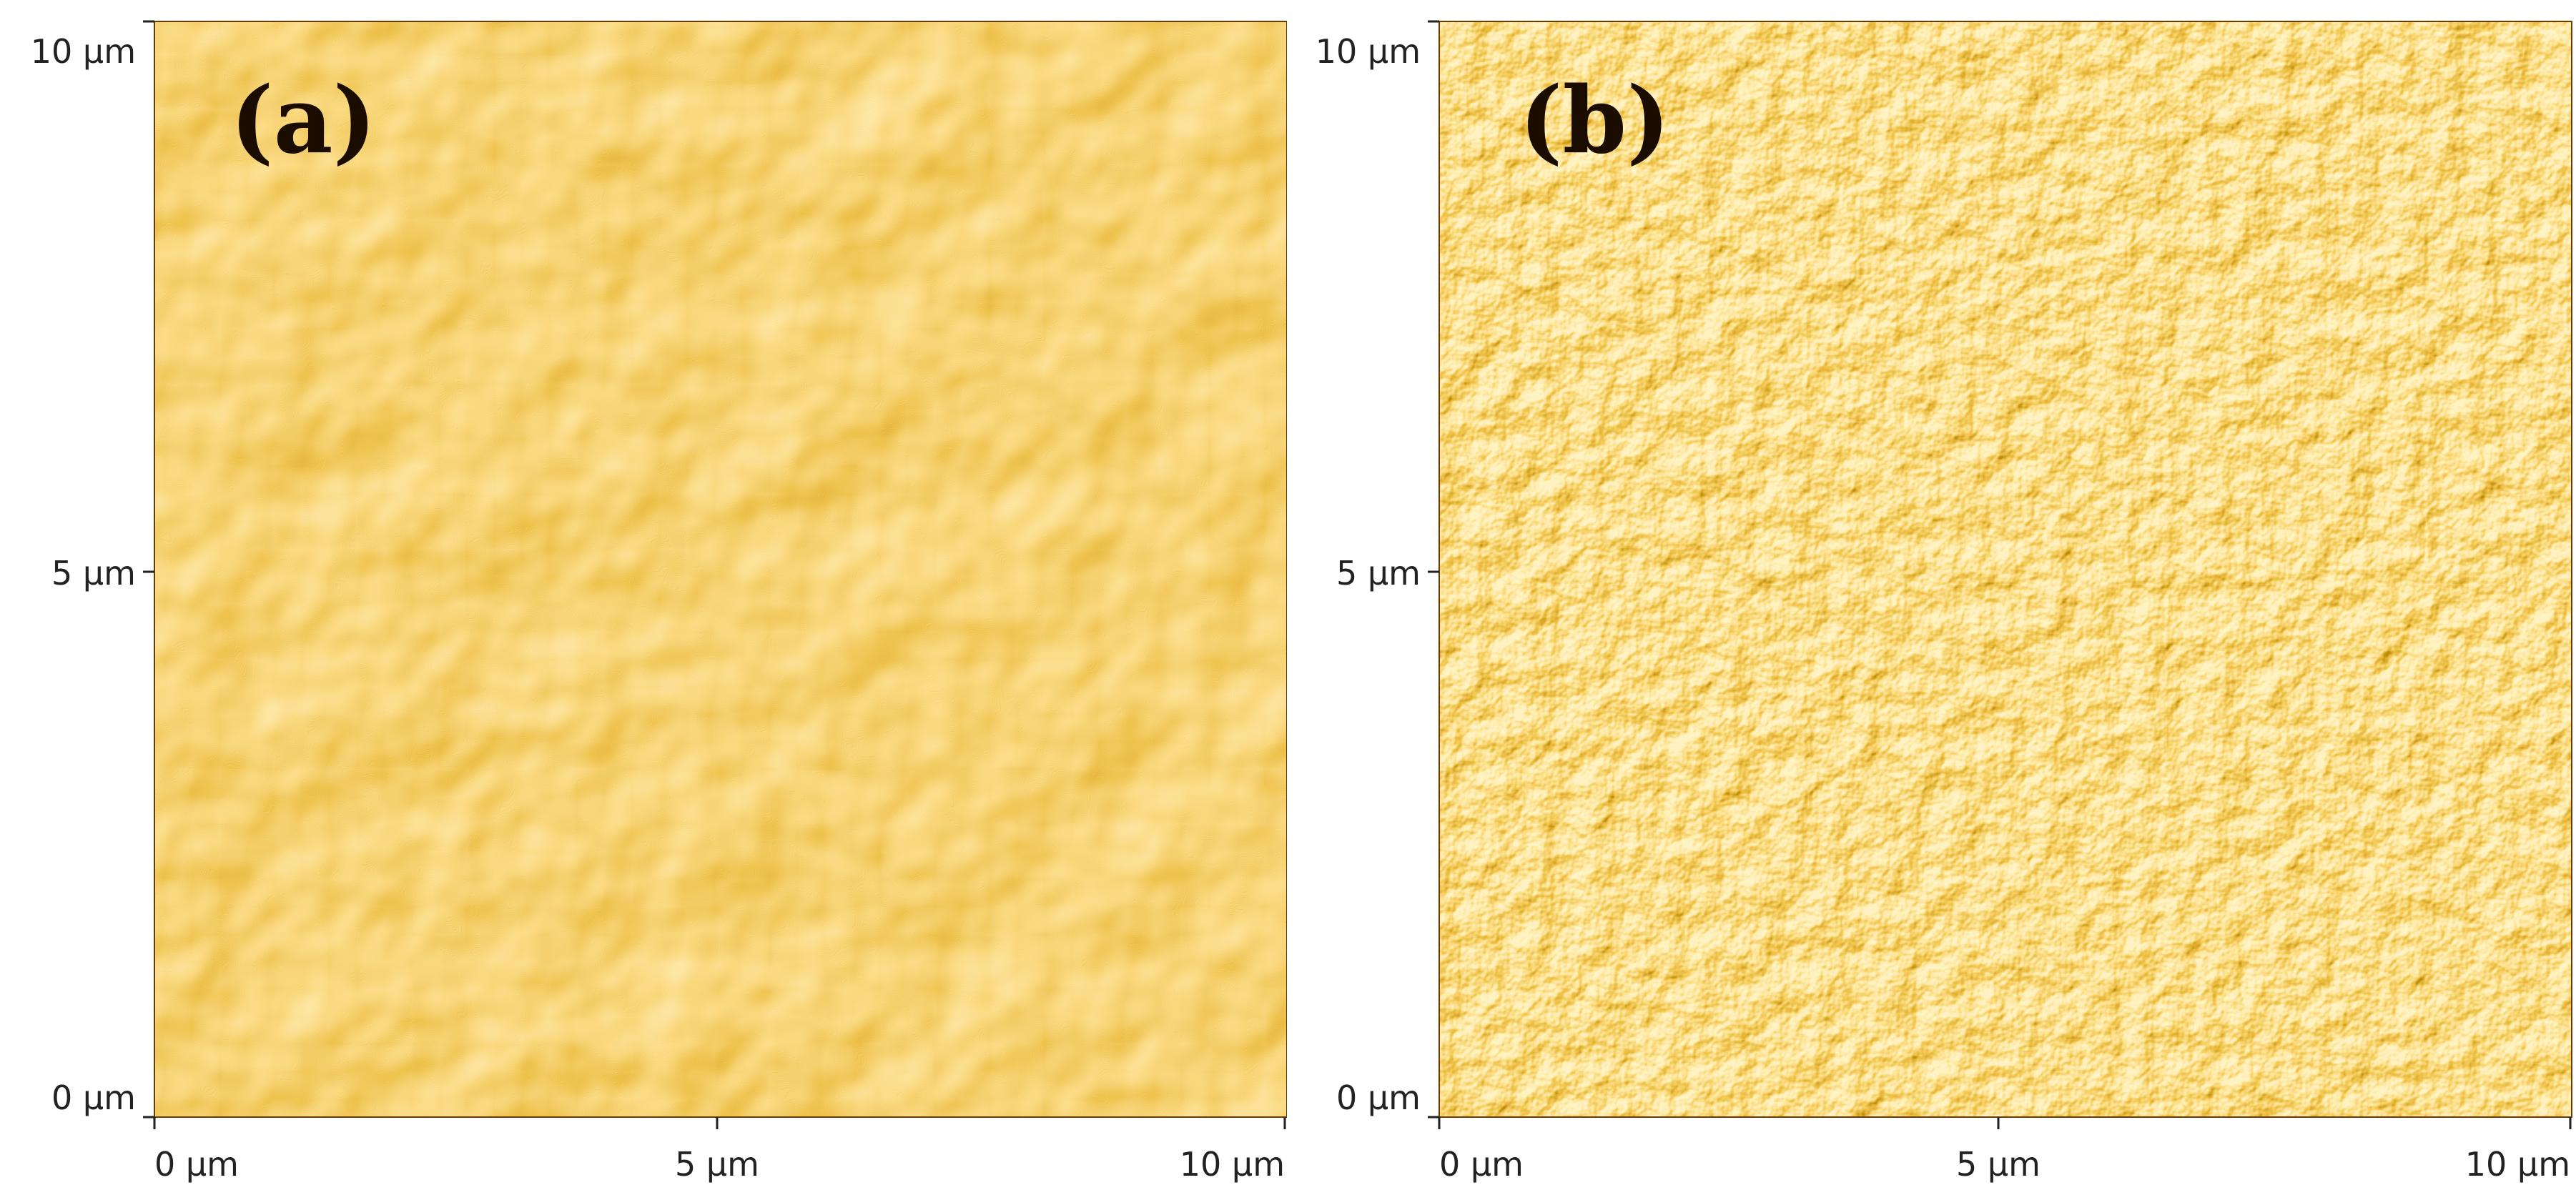 This screenshot has width=2576, height=1195. I want to click on panel-label-a: (a), so click(303, 121).